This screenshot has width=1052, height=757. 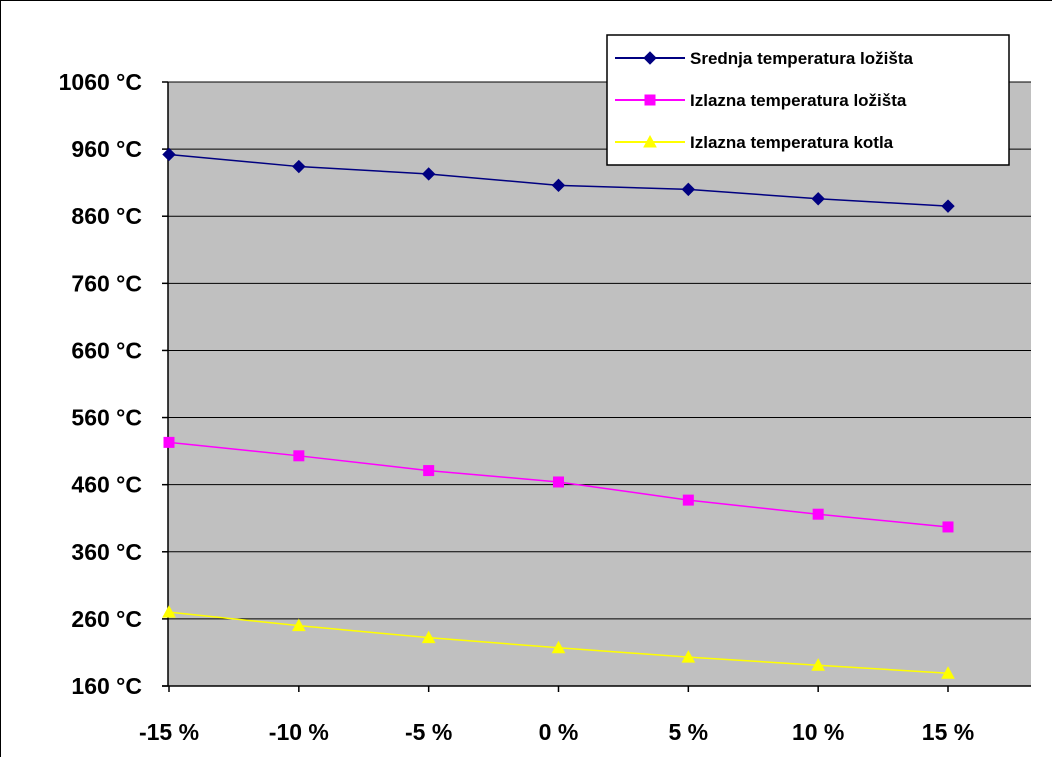 What do you see at coordinates (106, 350) in the screenshot?
I see `y-tick-label: 660 °C` at bounding box center [106, 350].